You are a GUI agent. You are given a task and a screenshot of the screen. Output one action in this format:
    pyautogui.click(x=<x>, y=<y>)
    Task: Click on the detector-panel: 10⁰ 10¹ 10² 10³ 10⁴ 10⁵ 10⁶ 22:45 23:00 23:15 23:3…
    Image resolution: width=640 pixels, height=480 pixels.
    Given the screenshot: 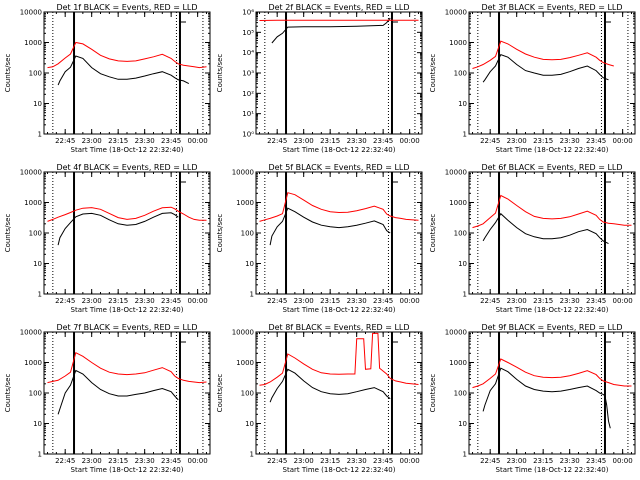 What is the action you would take?
    pyautogui.click(x=319, y=78)
    